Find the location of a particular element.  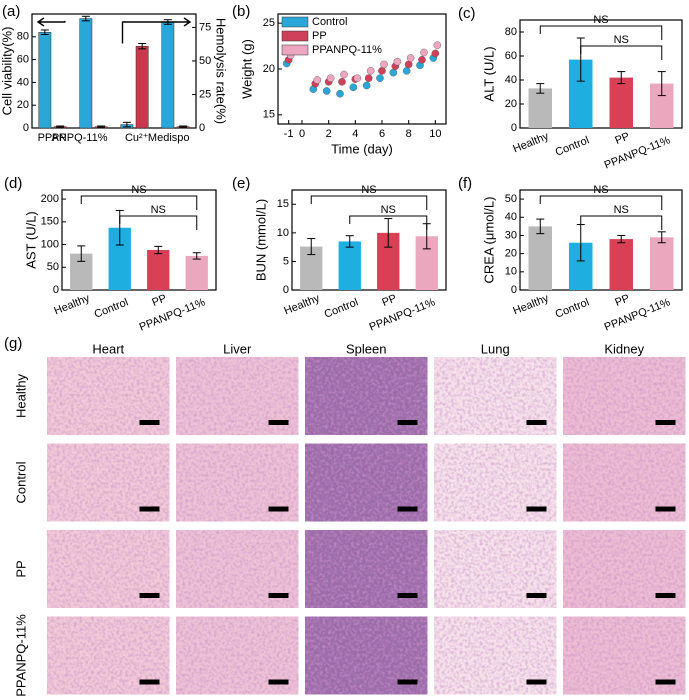

y-tick-label: 200 is located at coordinates (50, 199).